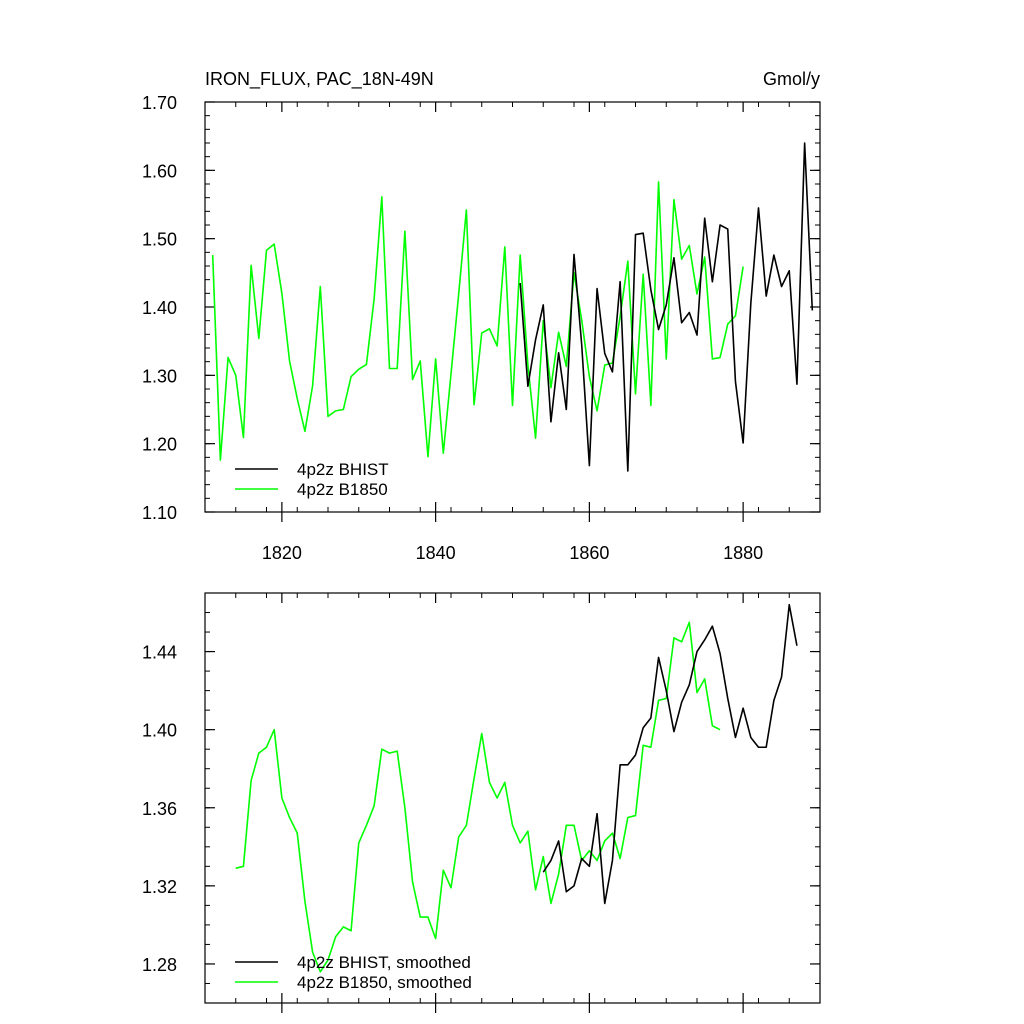  What do you see at coordinates (159, 513) in the screenshot?
I see `y-tick-label: 1.10` at bounding box center [159, 513].